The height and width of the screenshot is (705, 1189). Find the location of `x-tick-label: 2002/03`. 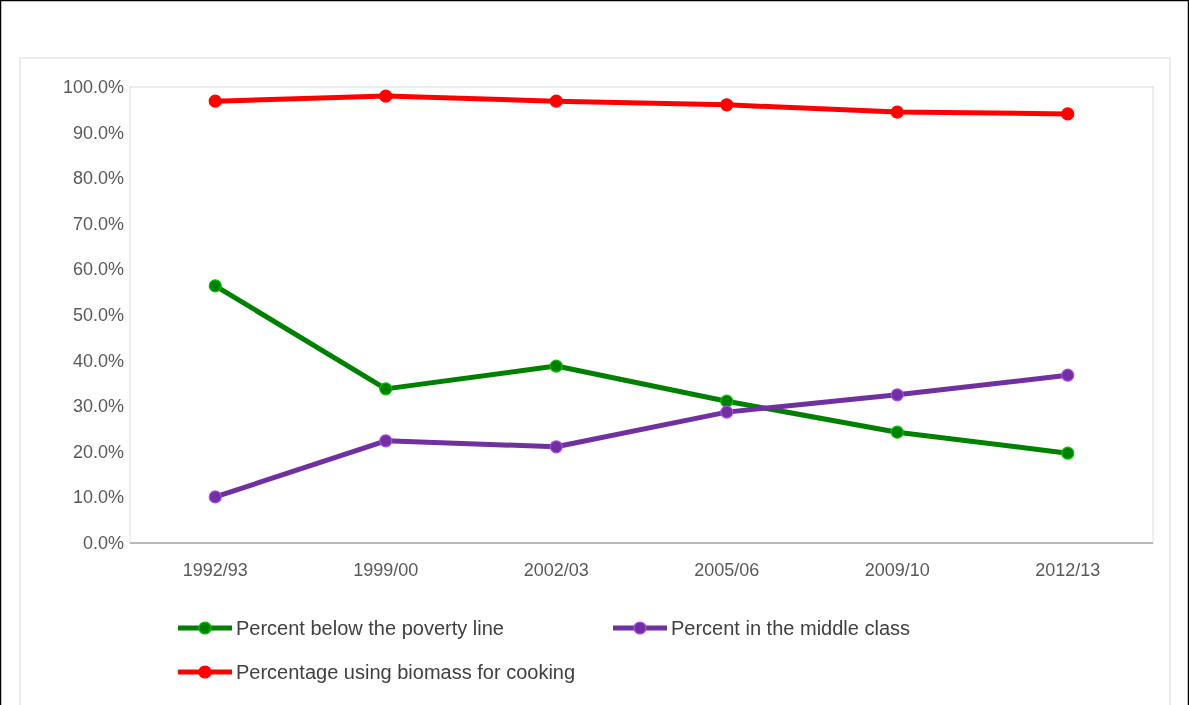

x-tick-label: 2002/03 is located at coordinates (556, 570).